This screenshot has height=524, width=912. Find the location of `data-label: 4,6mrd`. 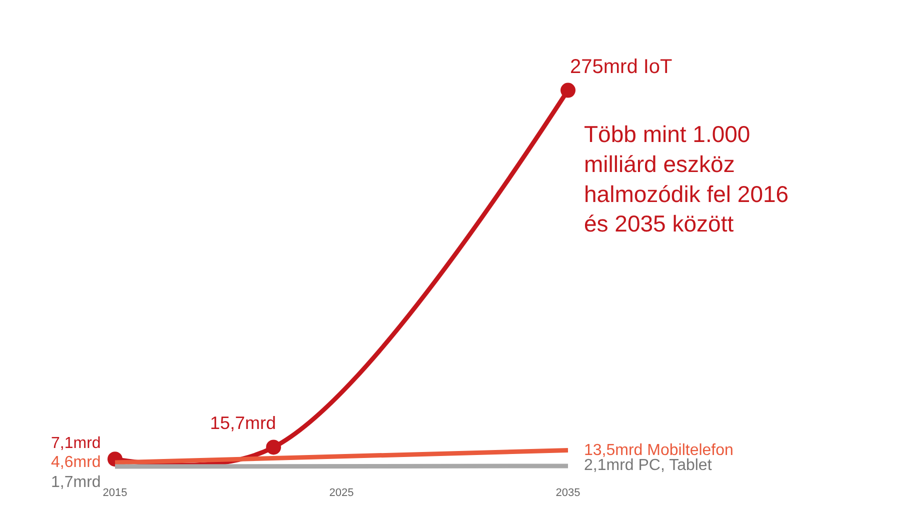

data-label: 4,6mrd is located at coordinates (76, 462).